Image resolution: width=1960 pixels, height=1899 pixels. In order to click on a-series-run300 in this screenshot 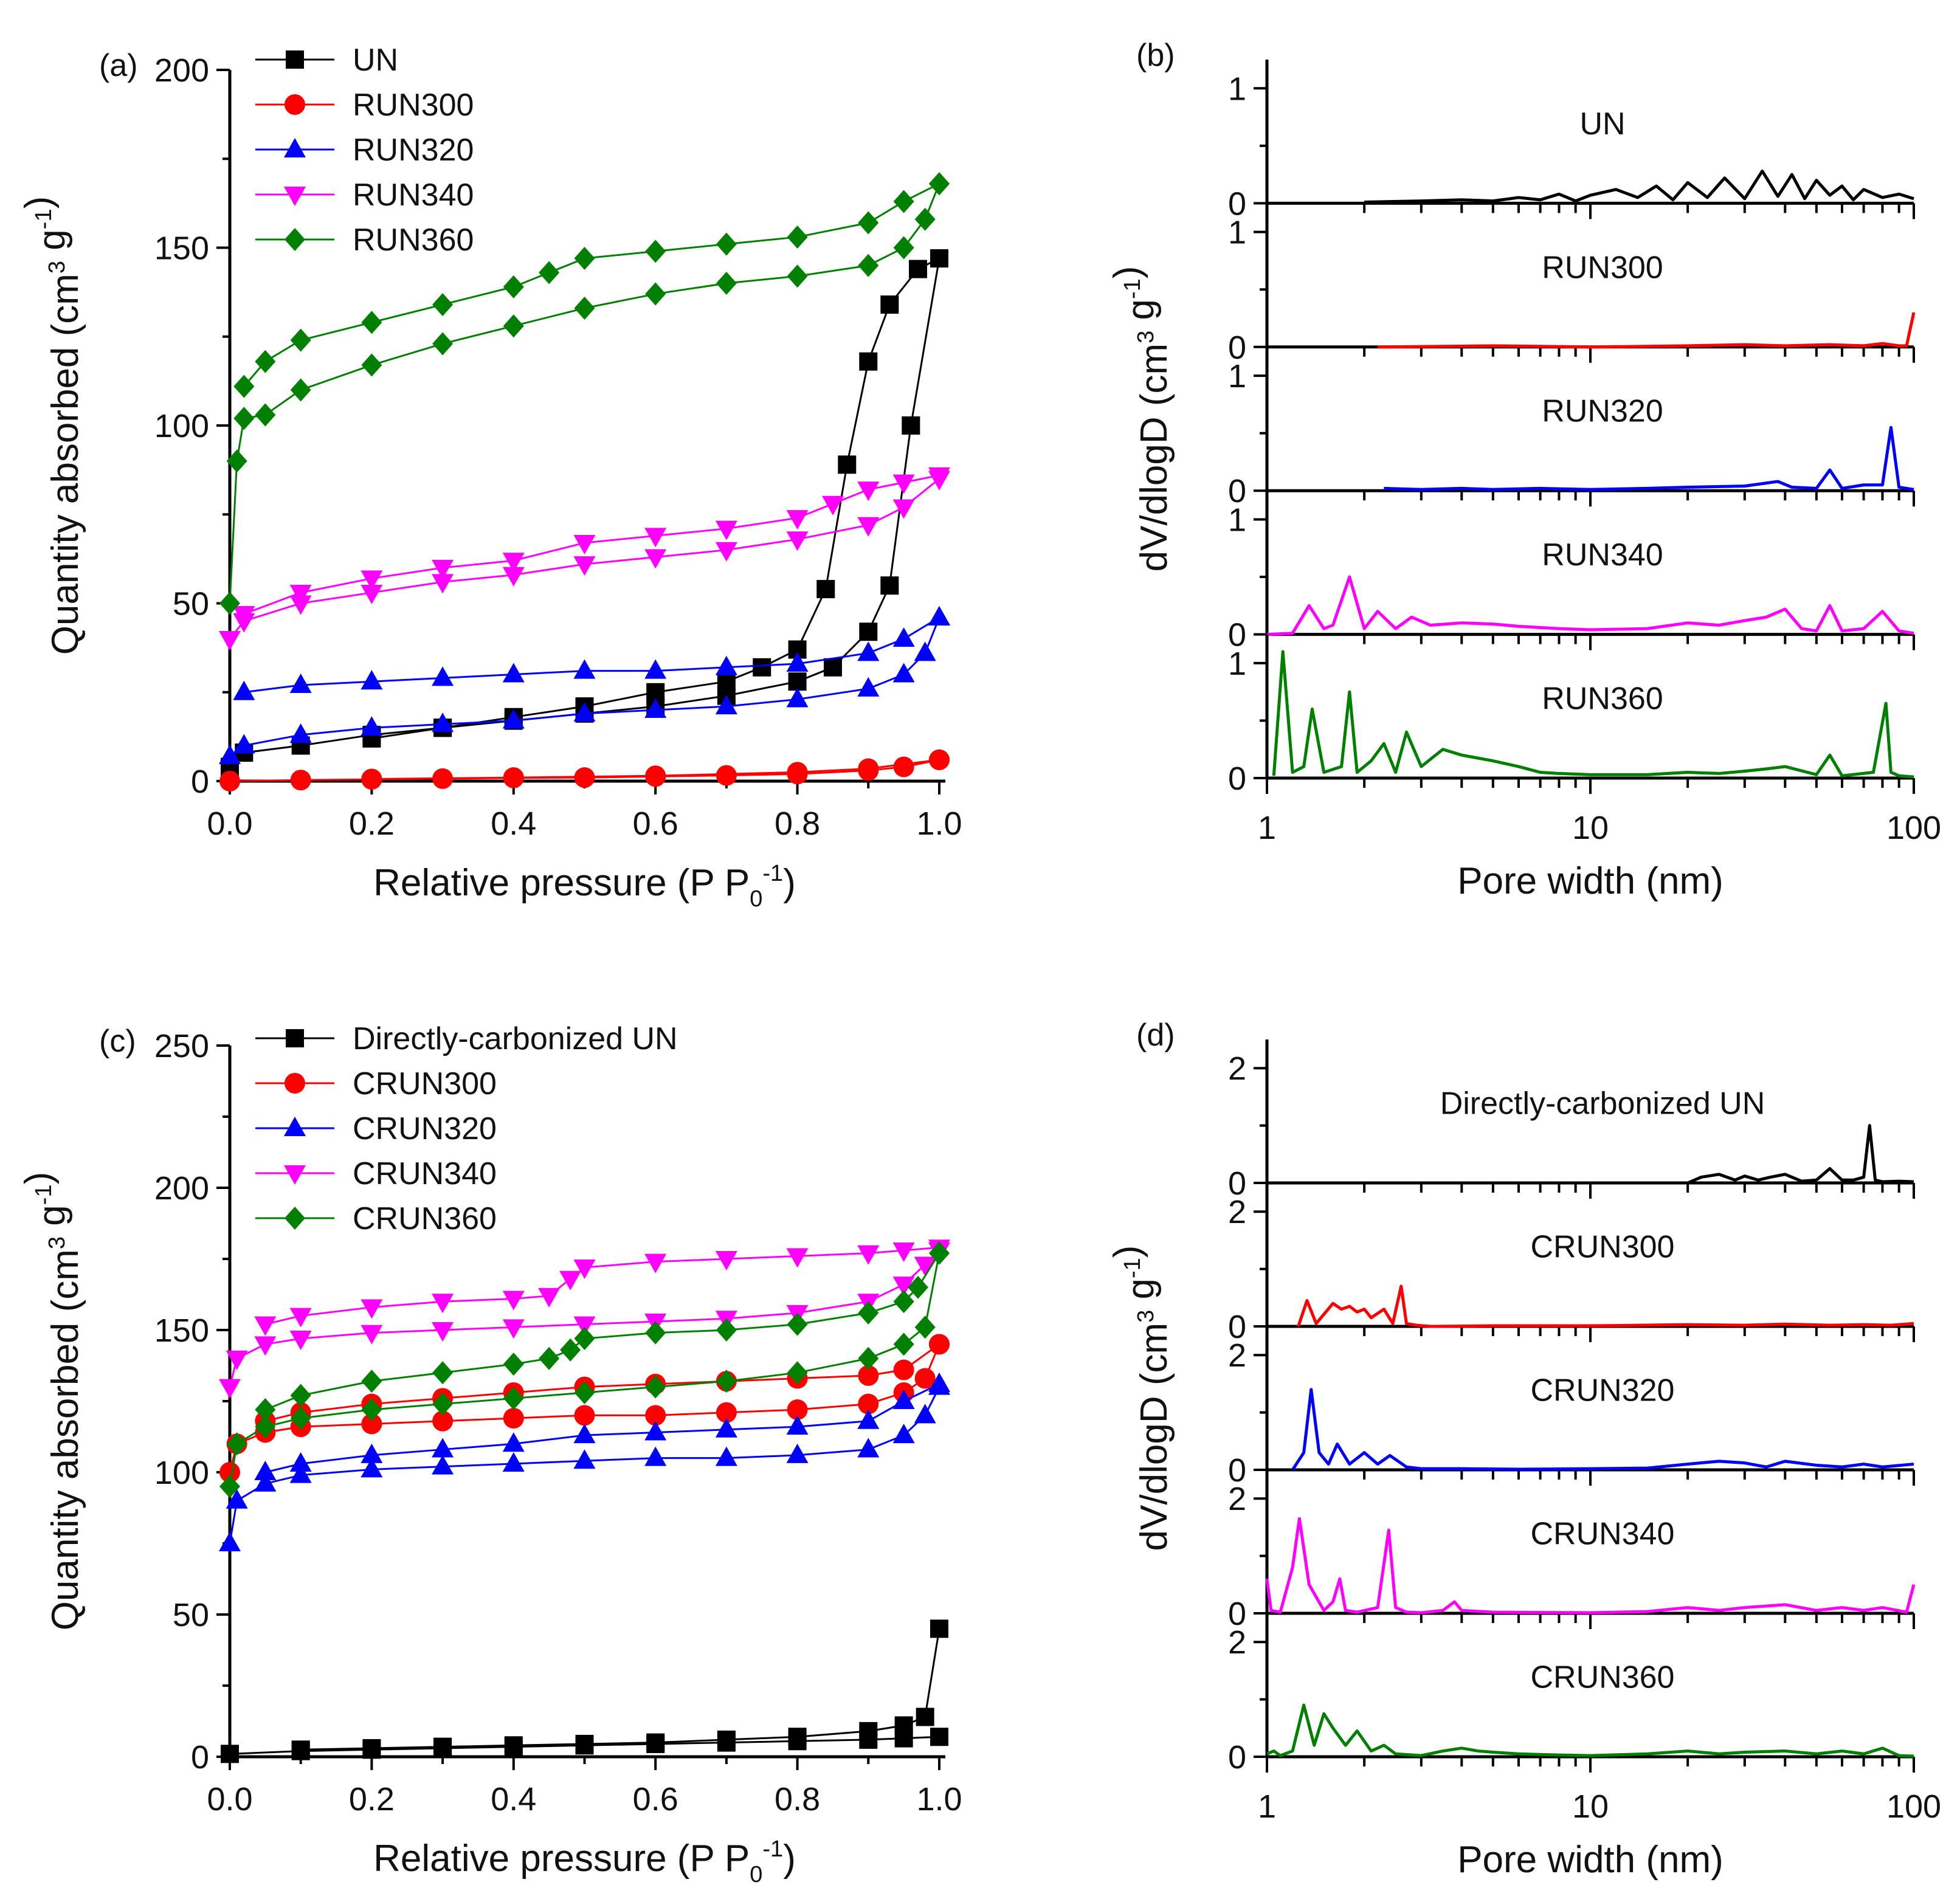, I will do `click(584, 770)`.